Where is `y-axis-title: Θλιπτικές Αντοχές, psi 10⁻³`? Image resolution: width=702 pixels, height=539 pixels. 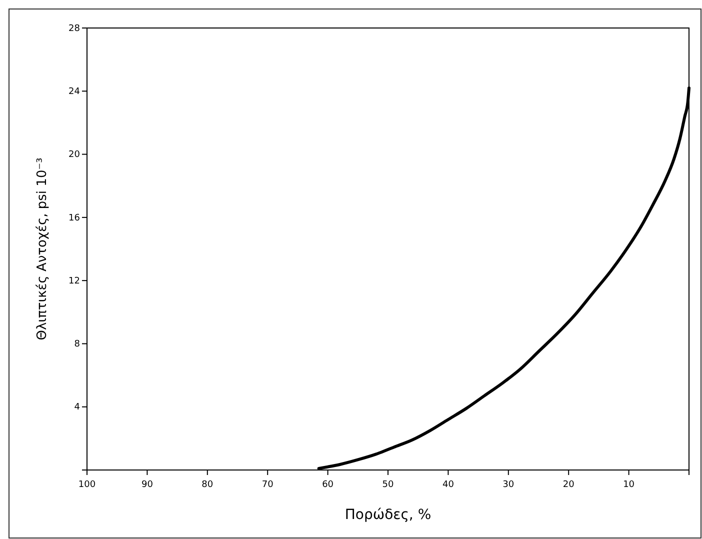 y-axis-title: Θλιπτικές Αντοχές, psi 10⁻³ is located at coordinates (42, 249).